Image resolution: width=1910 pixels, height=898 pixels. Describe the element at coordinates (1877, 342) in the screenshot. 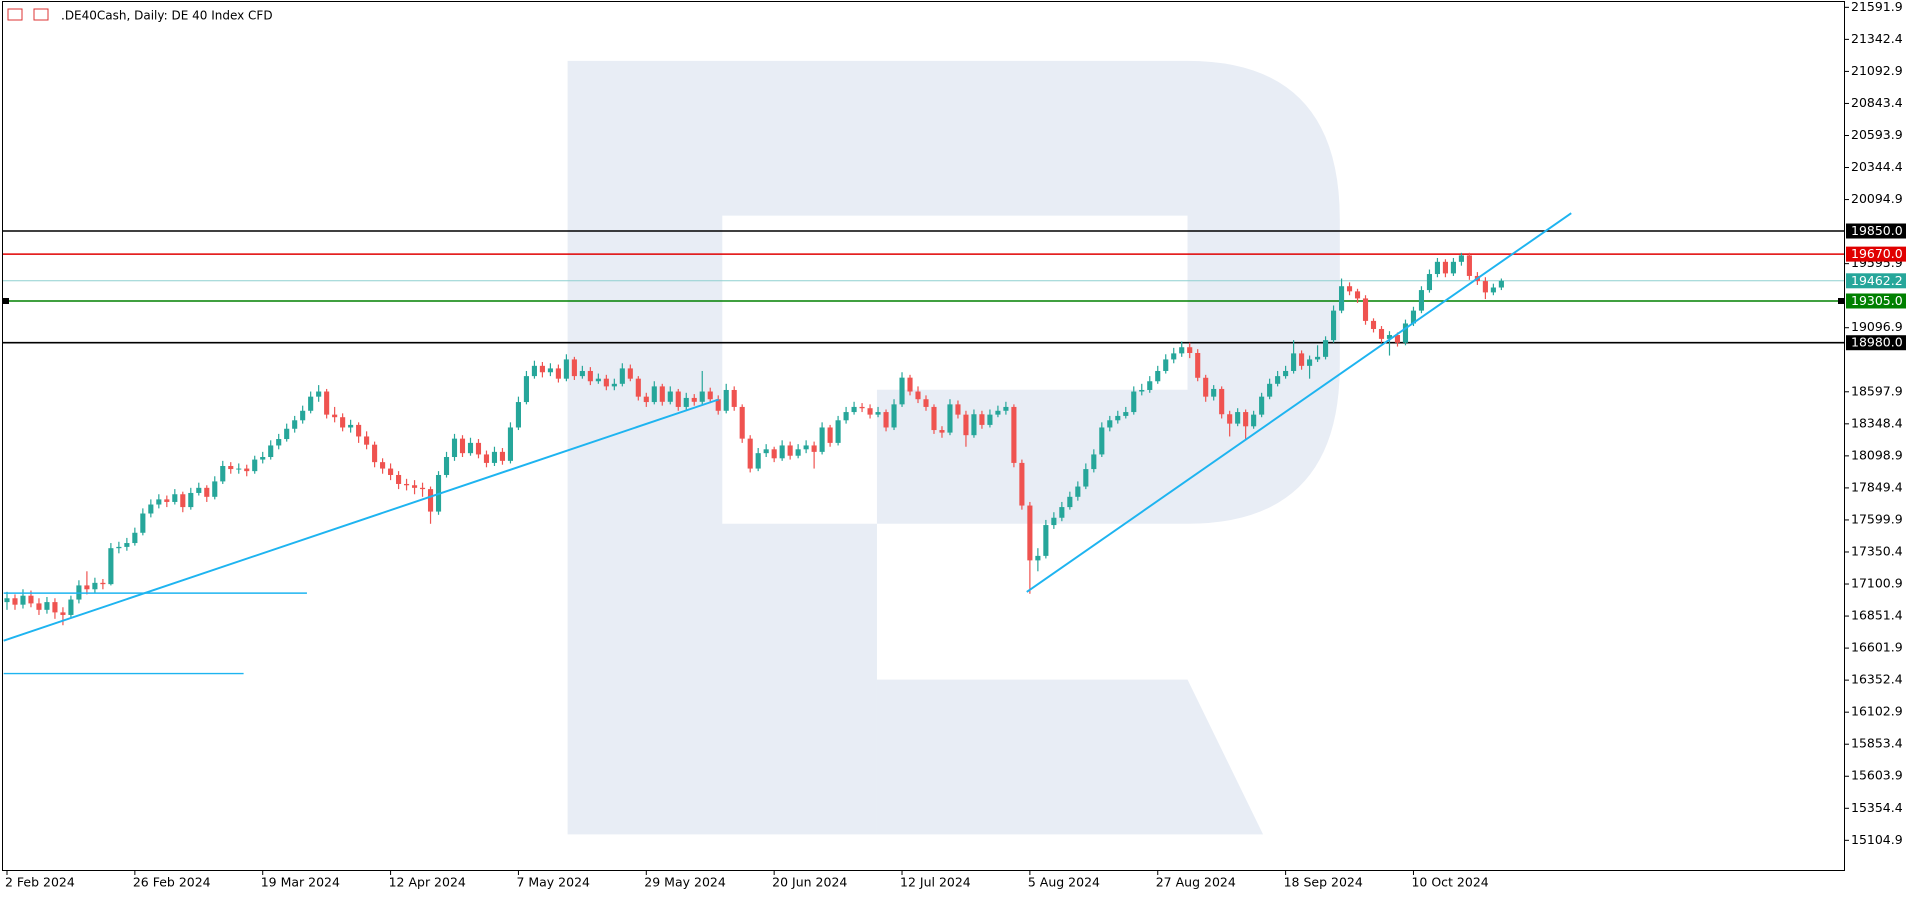

I see `level-label: 18980.0` at that location.